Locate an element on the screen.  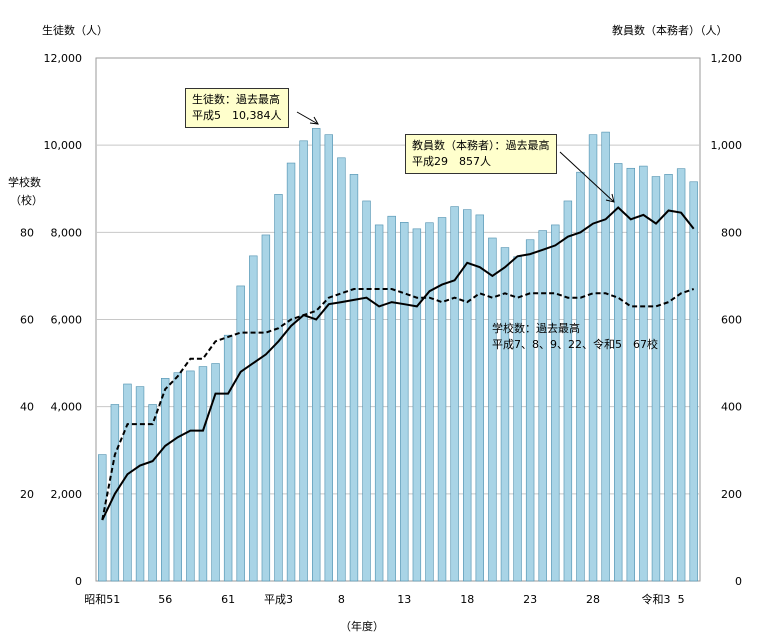
school-axis-label-2: （校） is located at coordinates (26, 200).